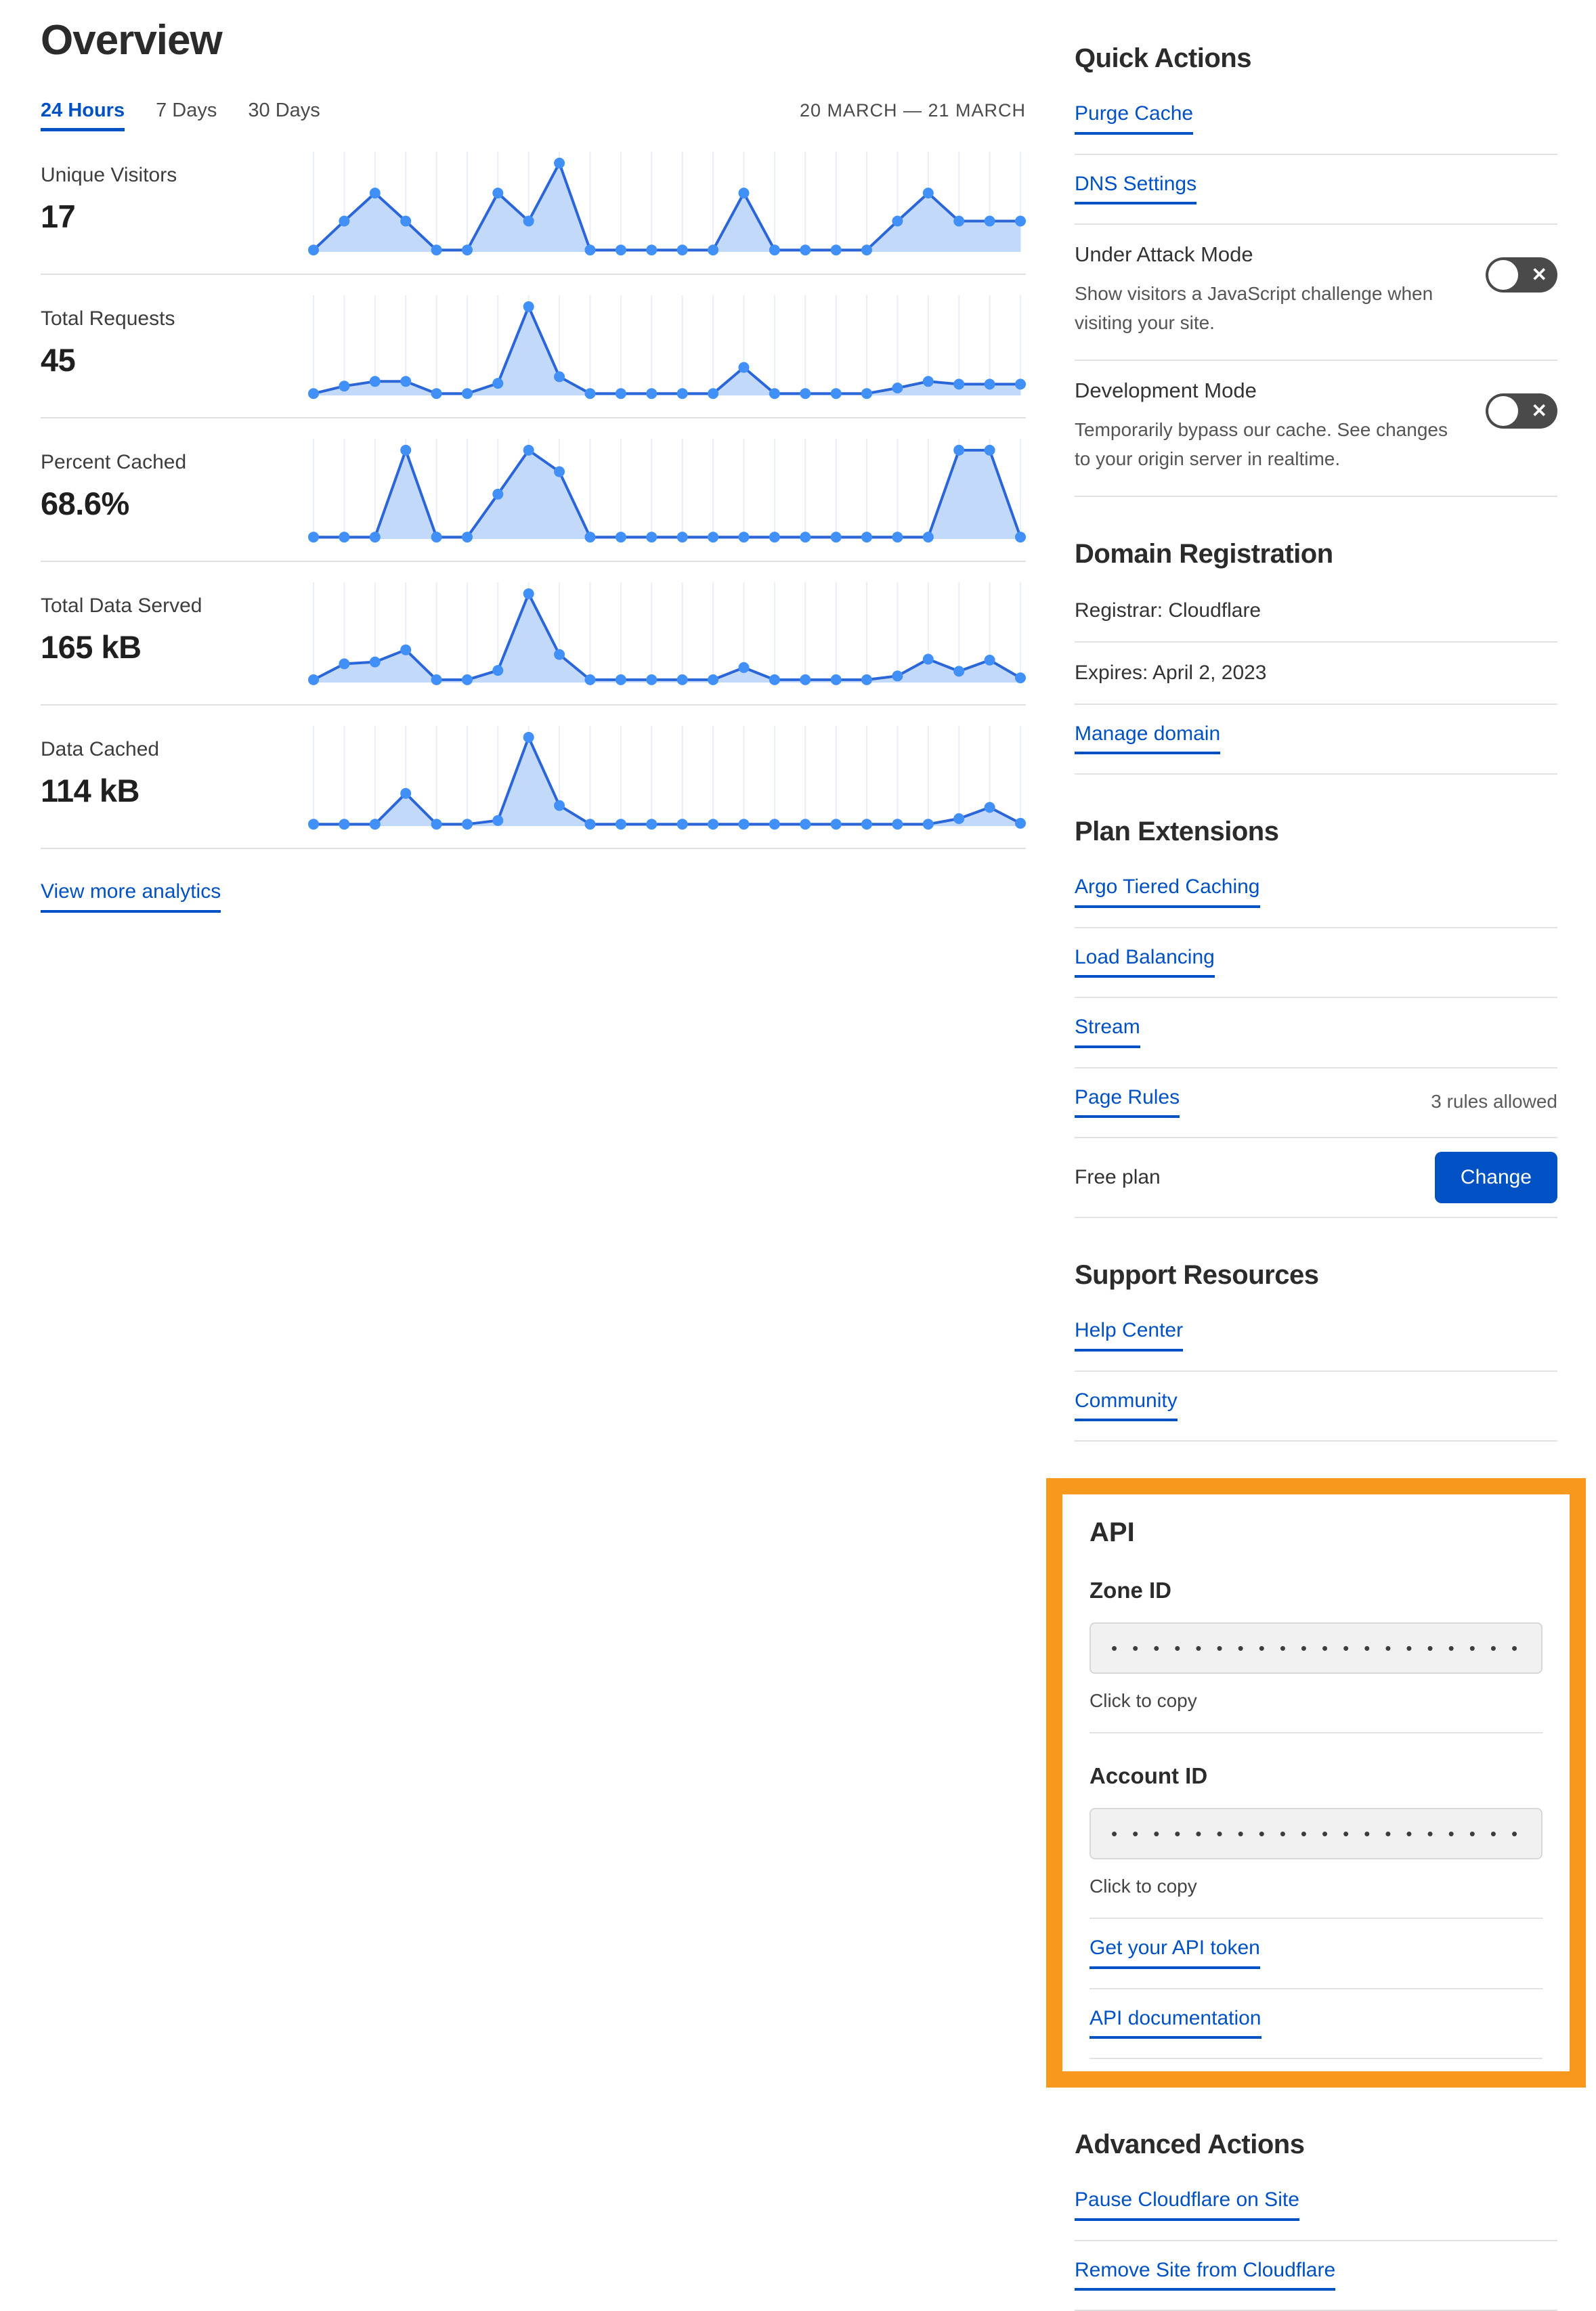 Image resolution: width=1596 pixels, height=2311 pixels. Describe the element at coordinates (1316, 190) in the screenshot. I see `dns-settings-row: DNS Settings` at that location.